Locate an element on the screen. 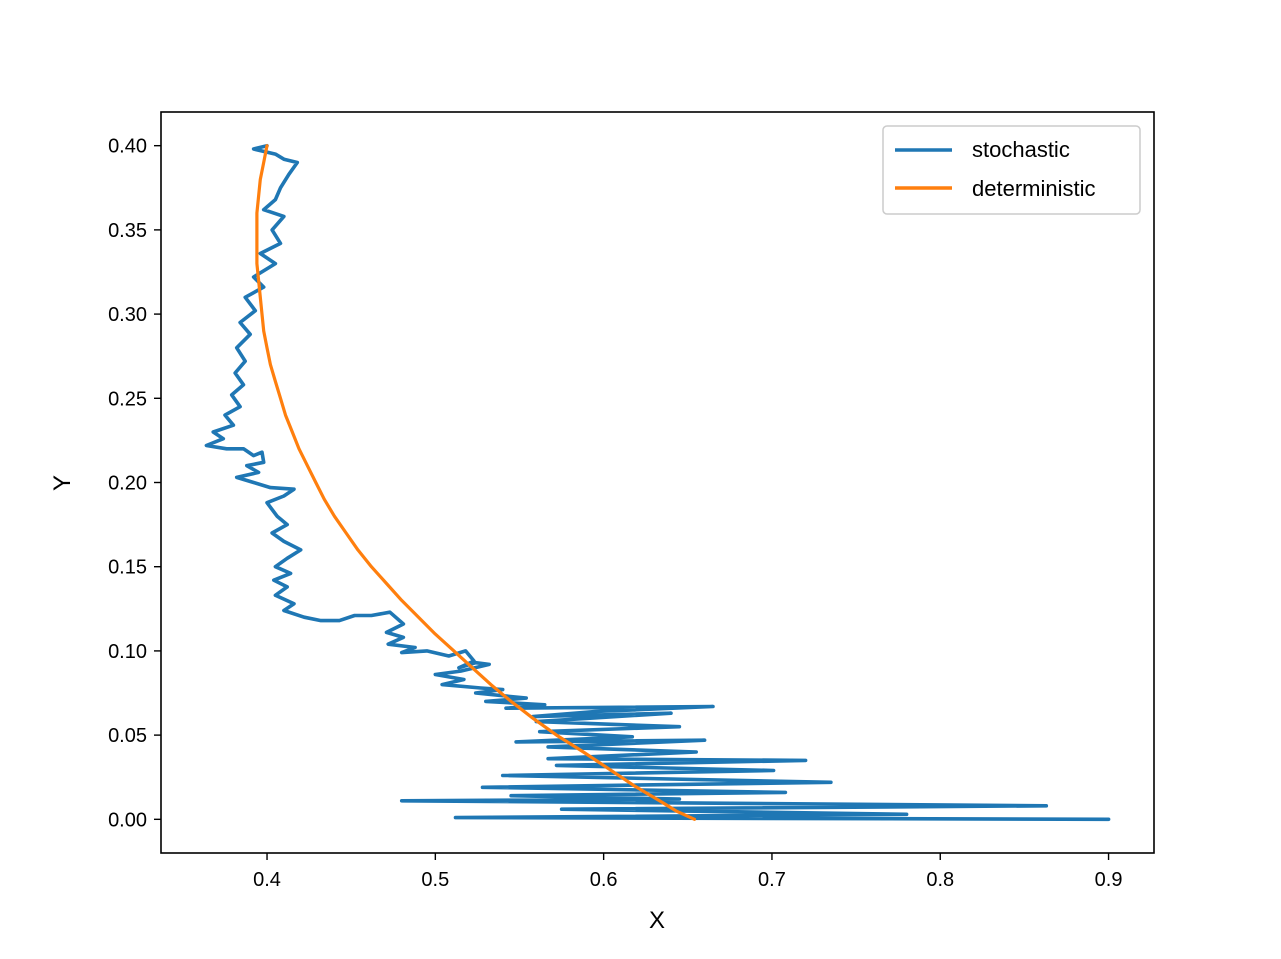 This screenshot has width=1281, height=959. y-axis-label: Y is located at coordinates (62, 483).